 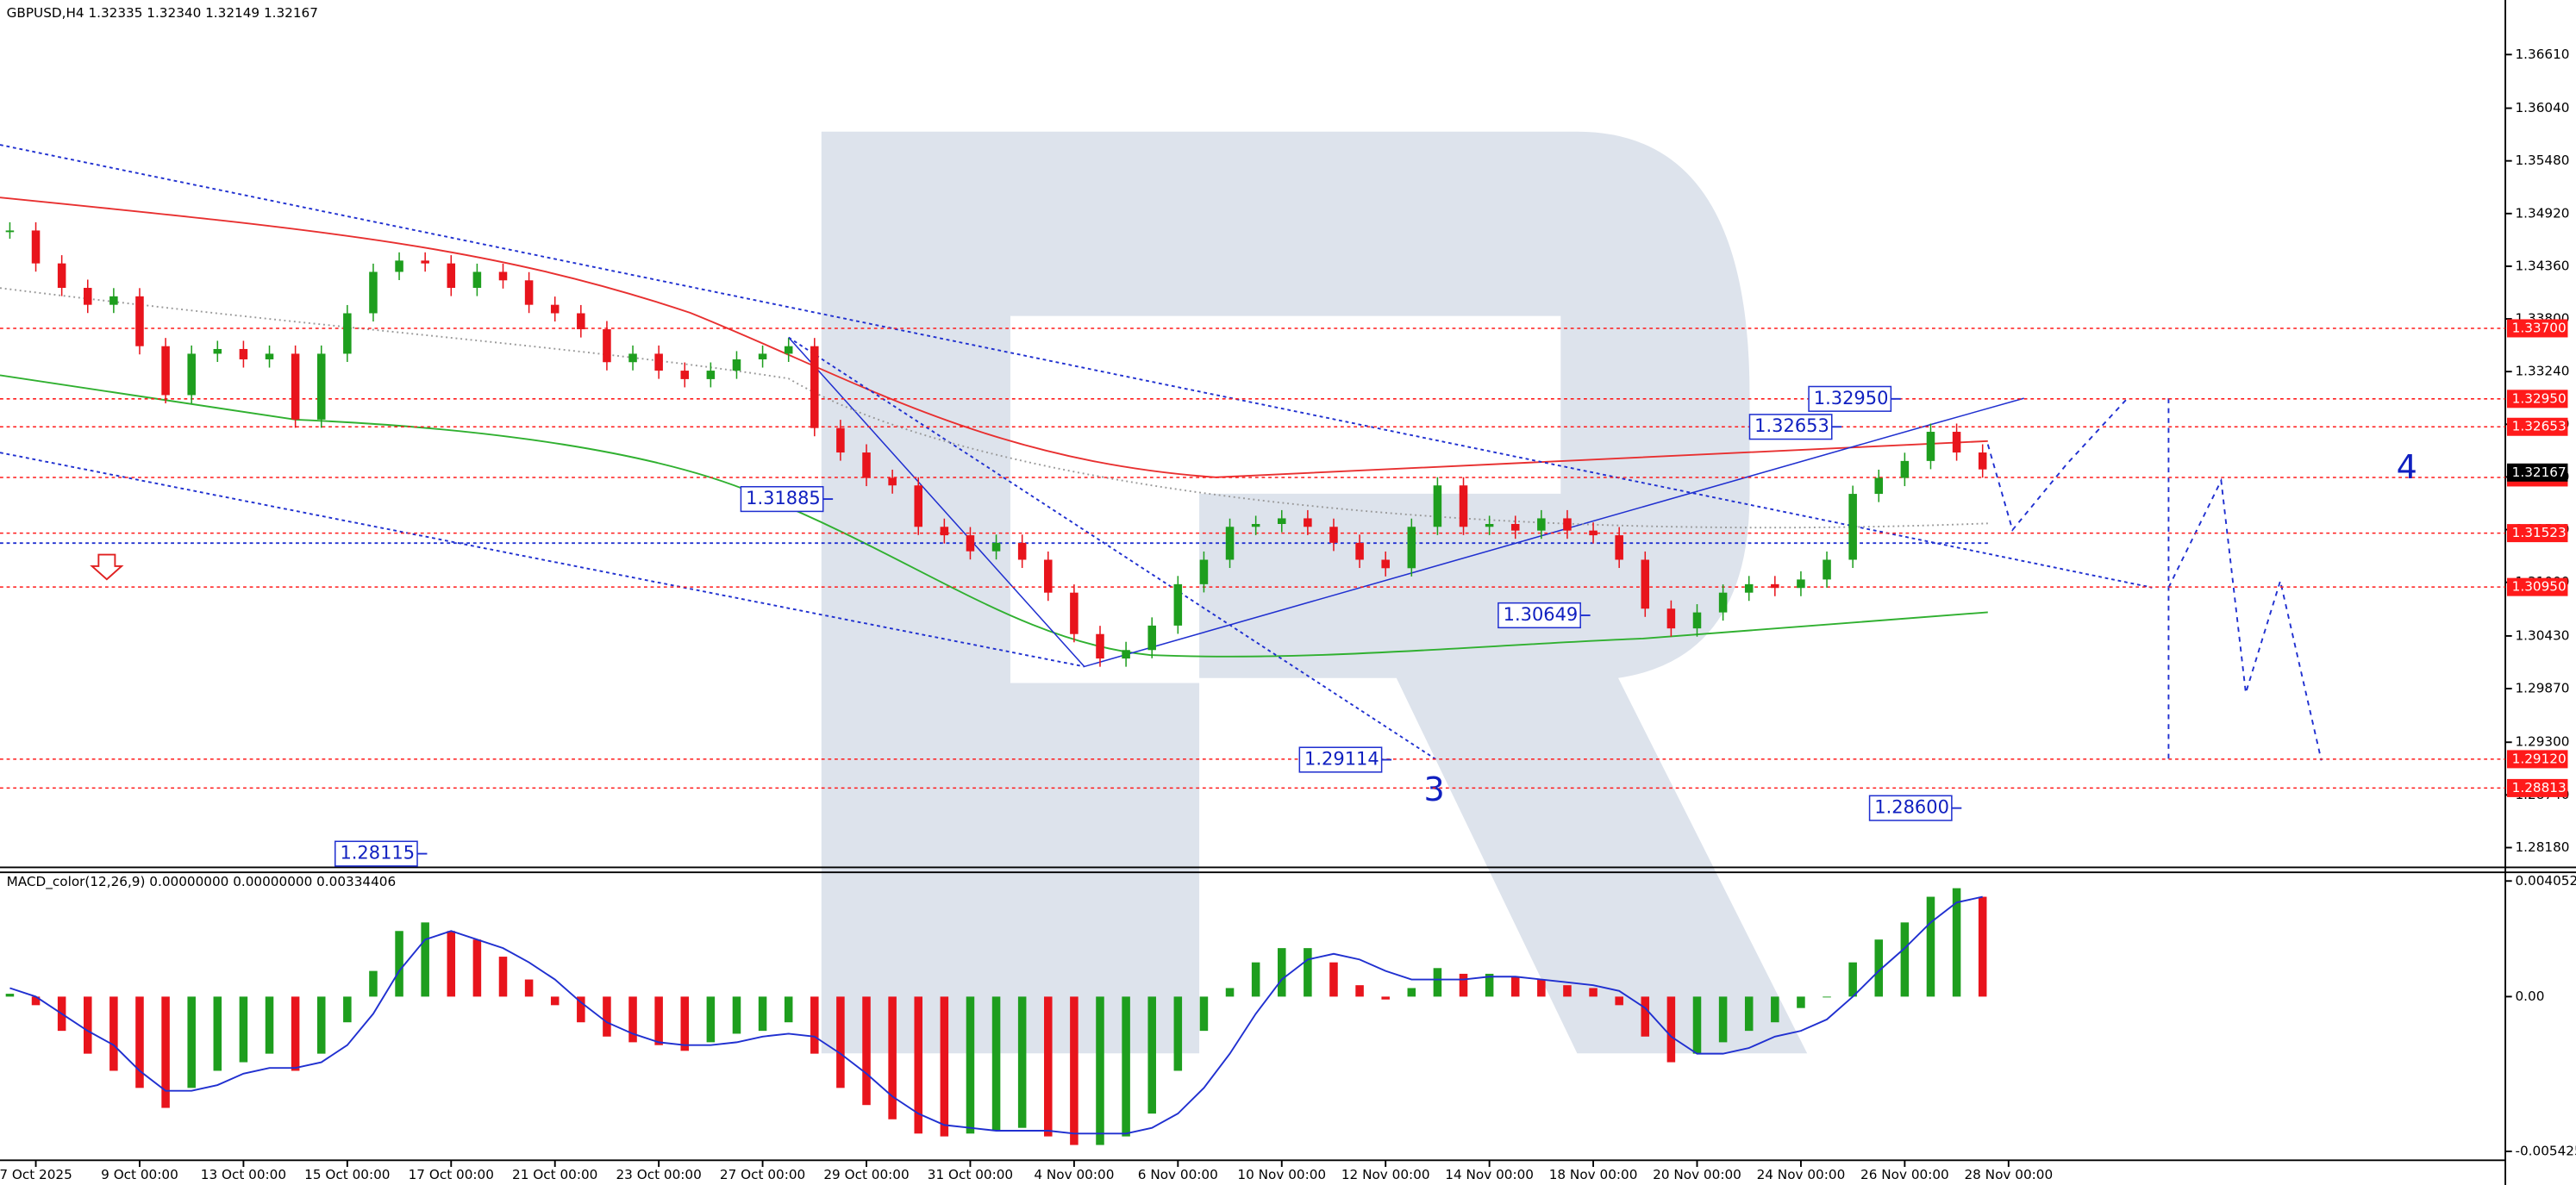 What do you see at coordinates (1594, 1174) in the screenshot?
I see `x-tick-label: 18 Nov 00:00` at bounding box center [1594, 1174].